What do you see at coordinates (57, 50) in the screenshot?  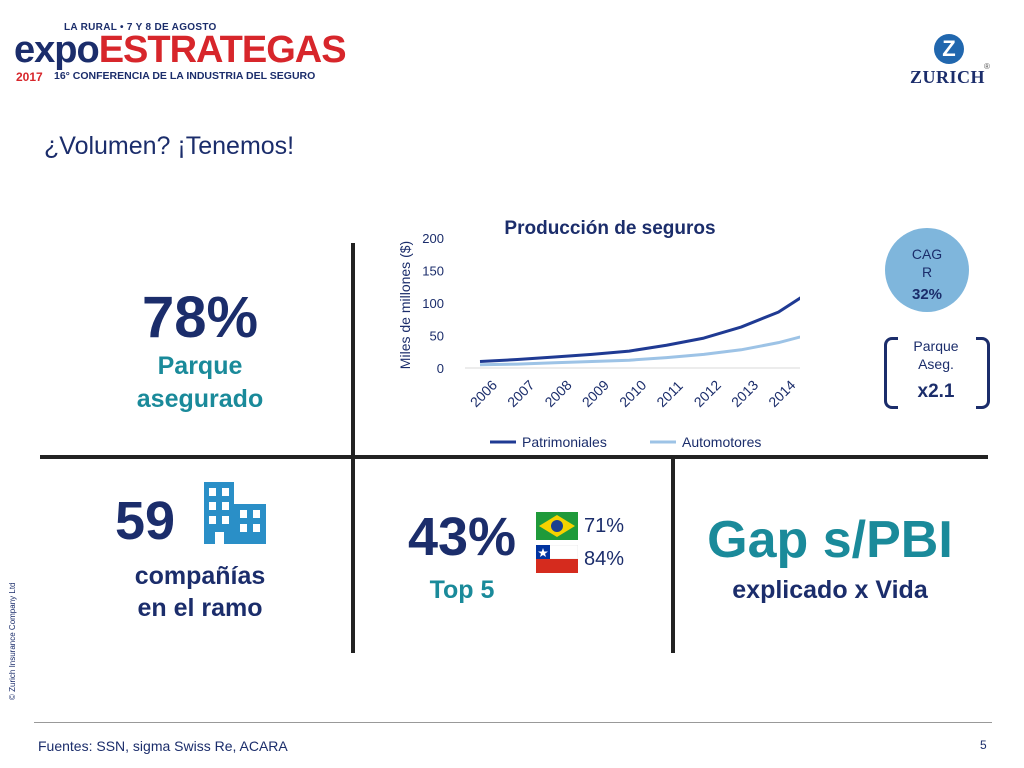 I see `expo-word: expo` at bounding box center [57, 50].